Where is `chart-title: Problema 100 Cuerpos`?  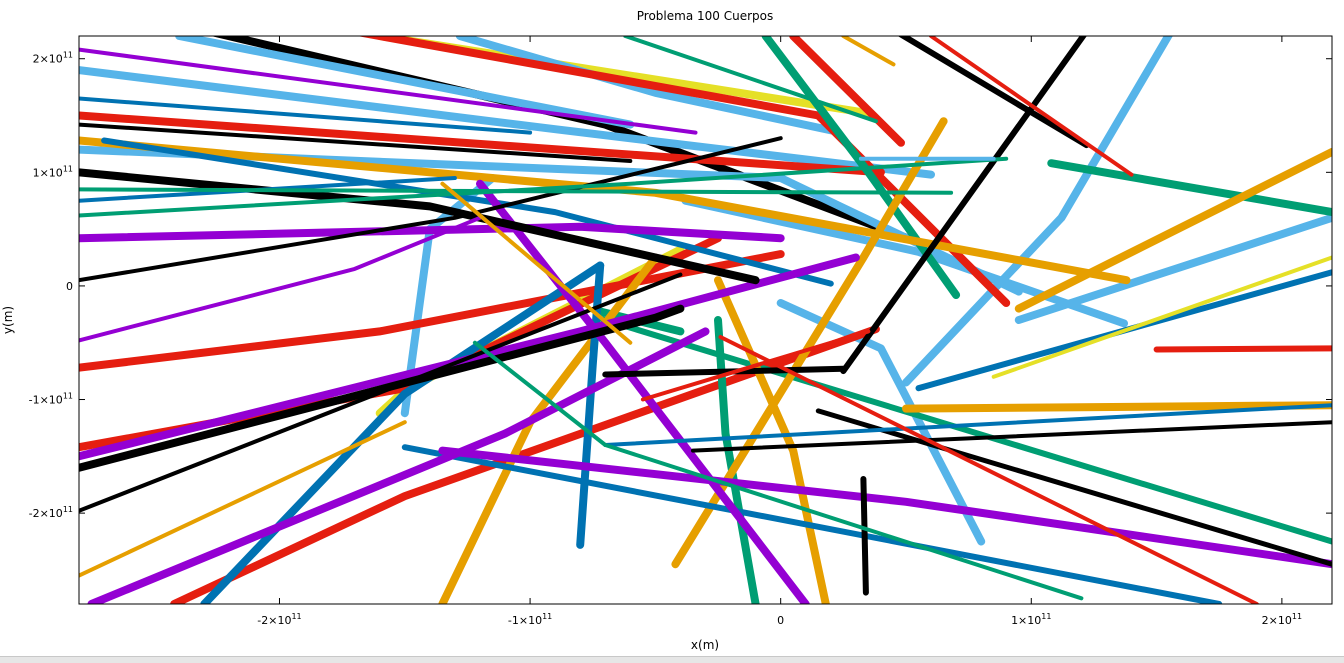
chart-title: Problema 100 Cuerpos is located at coordinates (705, 16).